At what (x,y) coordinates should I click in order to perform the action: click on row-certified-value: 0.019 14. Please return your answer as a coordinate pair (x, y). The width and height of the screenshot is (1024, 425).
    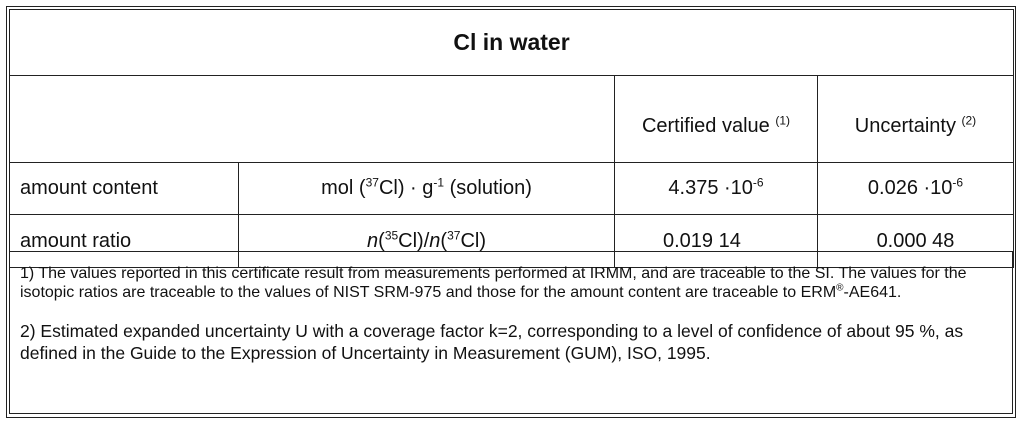
    Looking at the image, I should click on (716, 241).